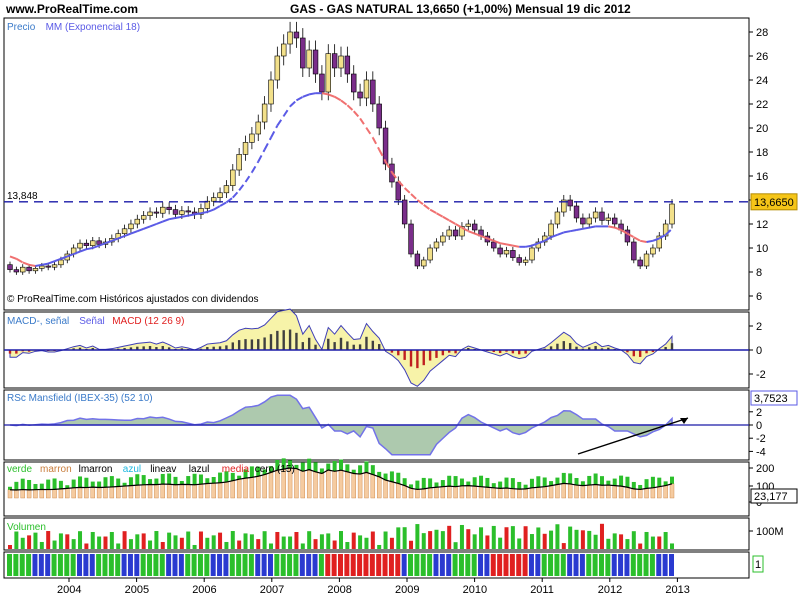 Image resolution: width=800 pixels, height=600 pixels. Describe the element at coordinates (759, 327) in the screenshot. I see `macd-tick-label: 2` at that location.